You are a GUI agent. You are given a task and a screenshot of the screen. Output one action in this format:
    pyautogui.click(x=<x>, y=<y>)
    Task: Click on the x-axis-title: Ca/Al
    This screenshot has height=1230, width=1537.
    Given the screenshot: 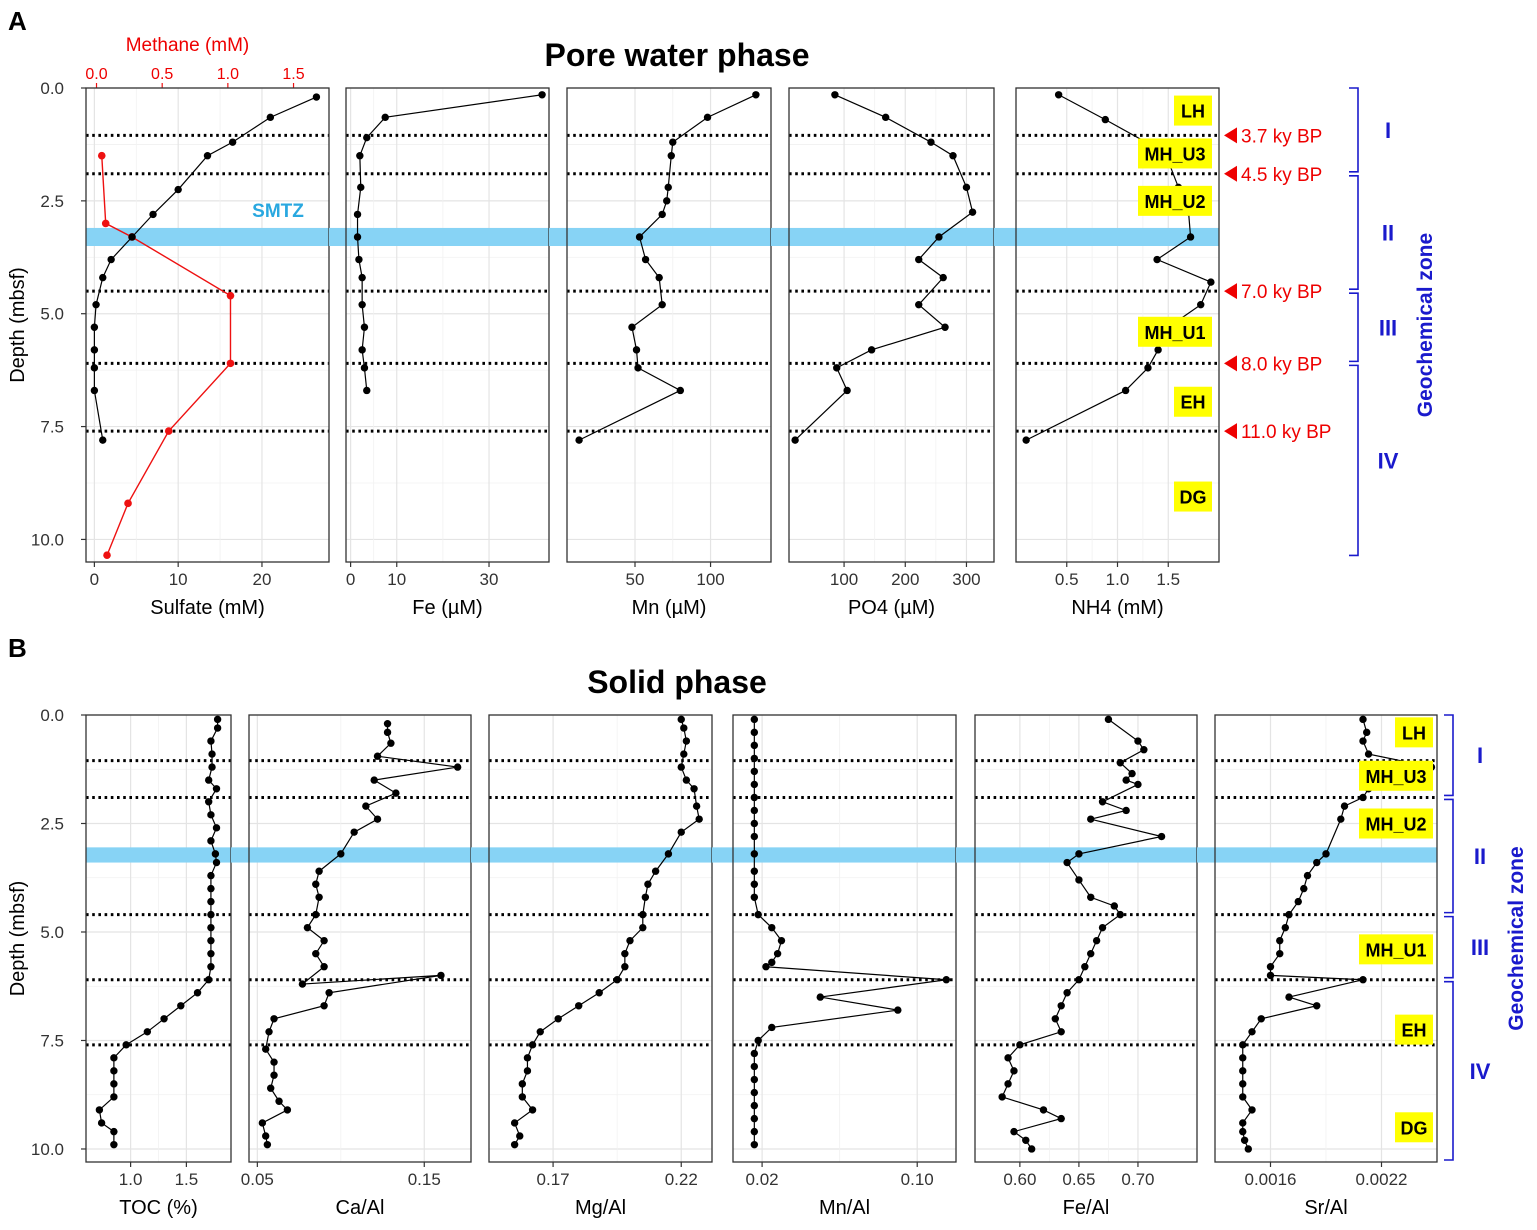 What is the action you would take?
    pyautogui.click(x=360, y=1208)
    